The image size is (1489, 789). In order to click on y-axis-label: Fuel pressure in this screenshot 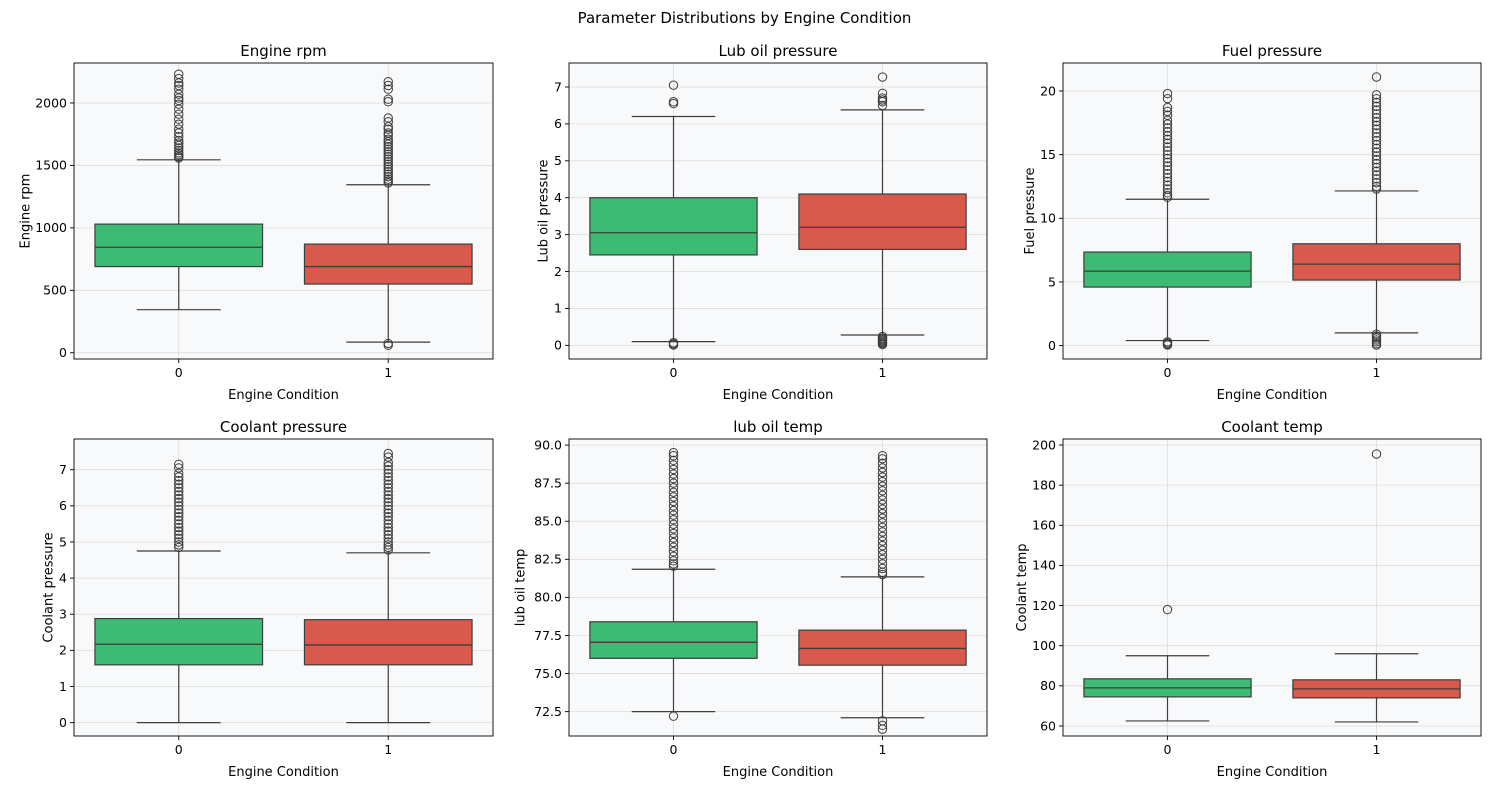, I will do `click(1030, 211)`.